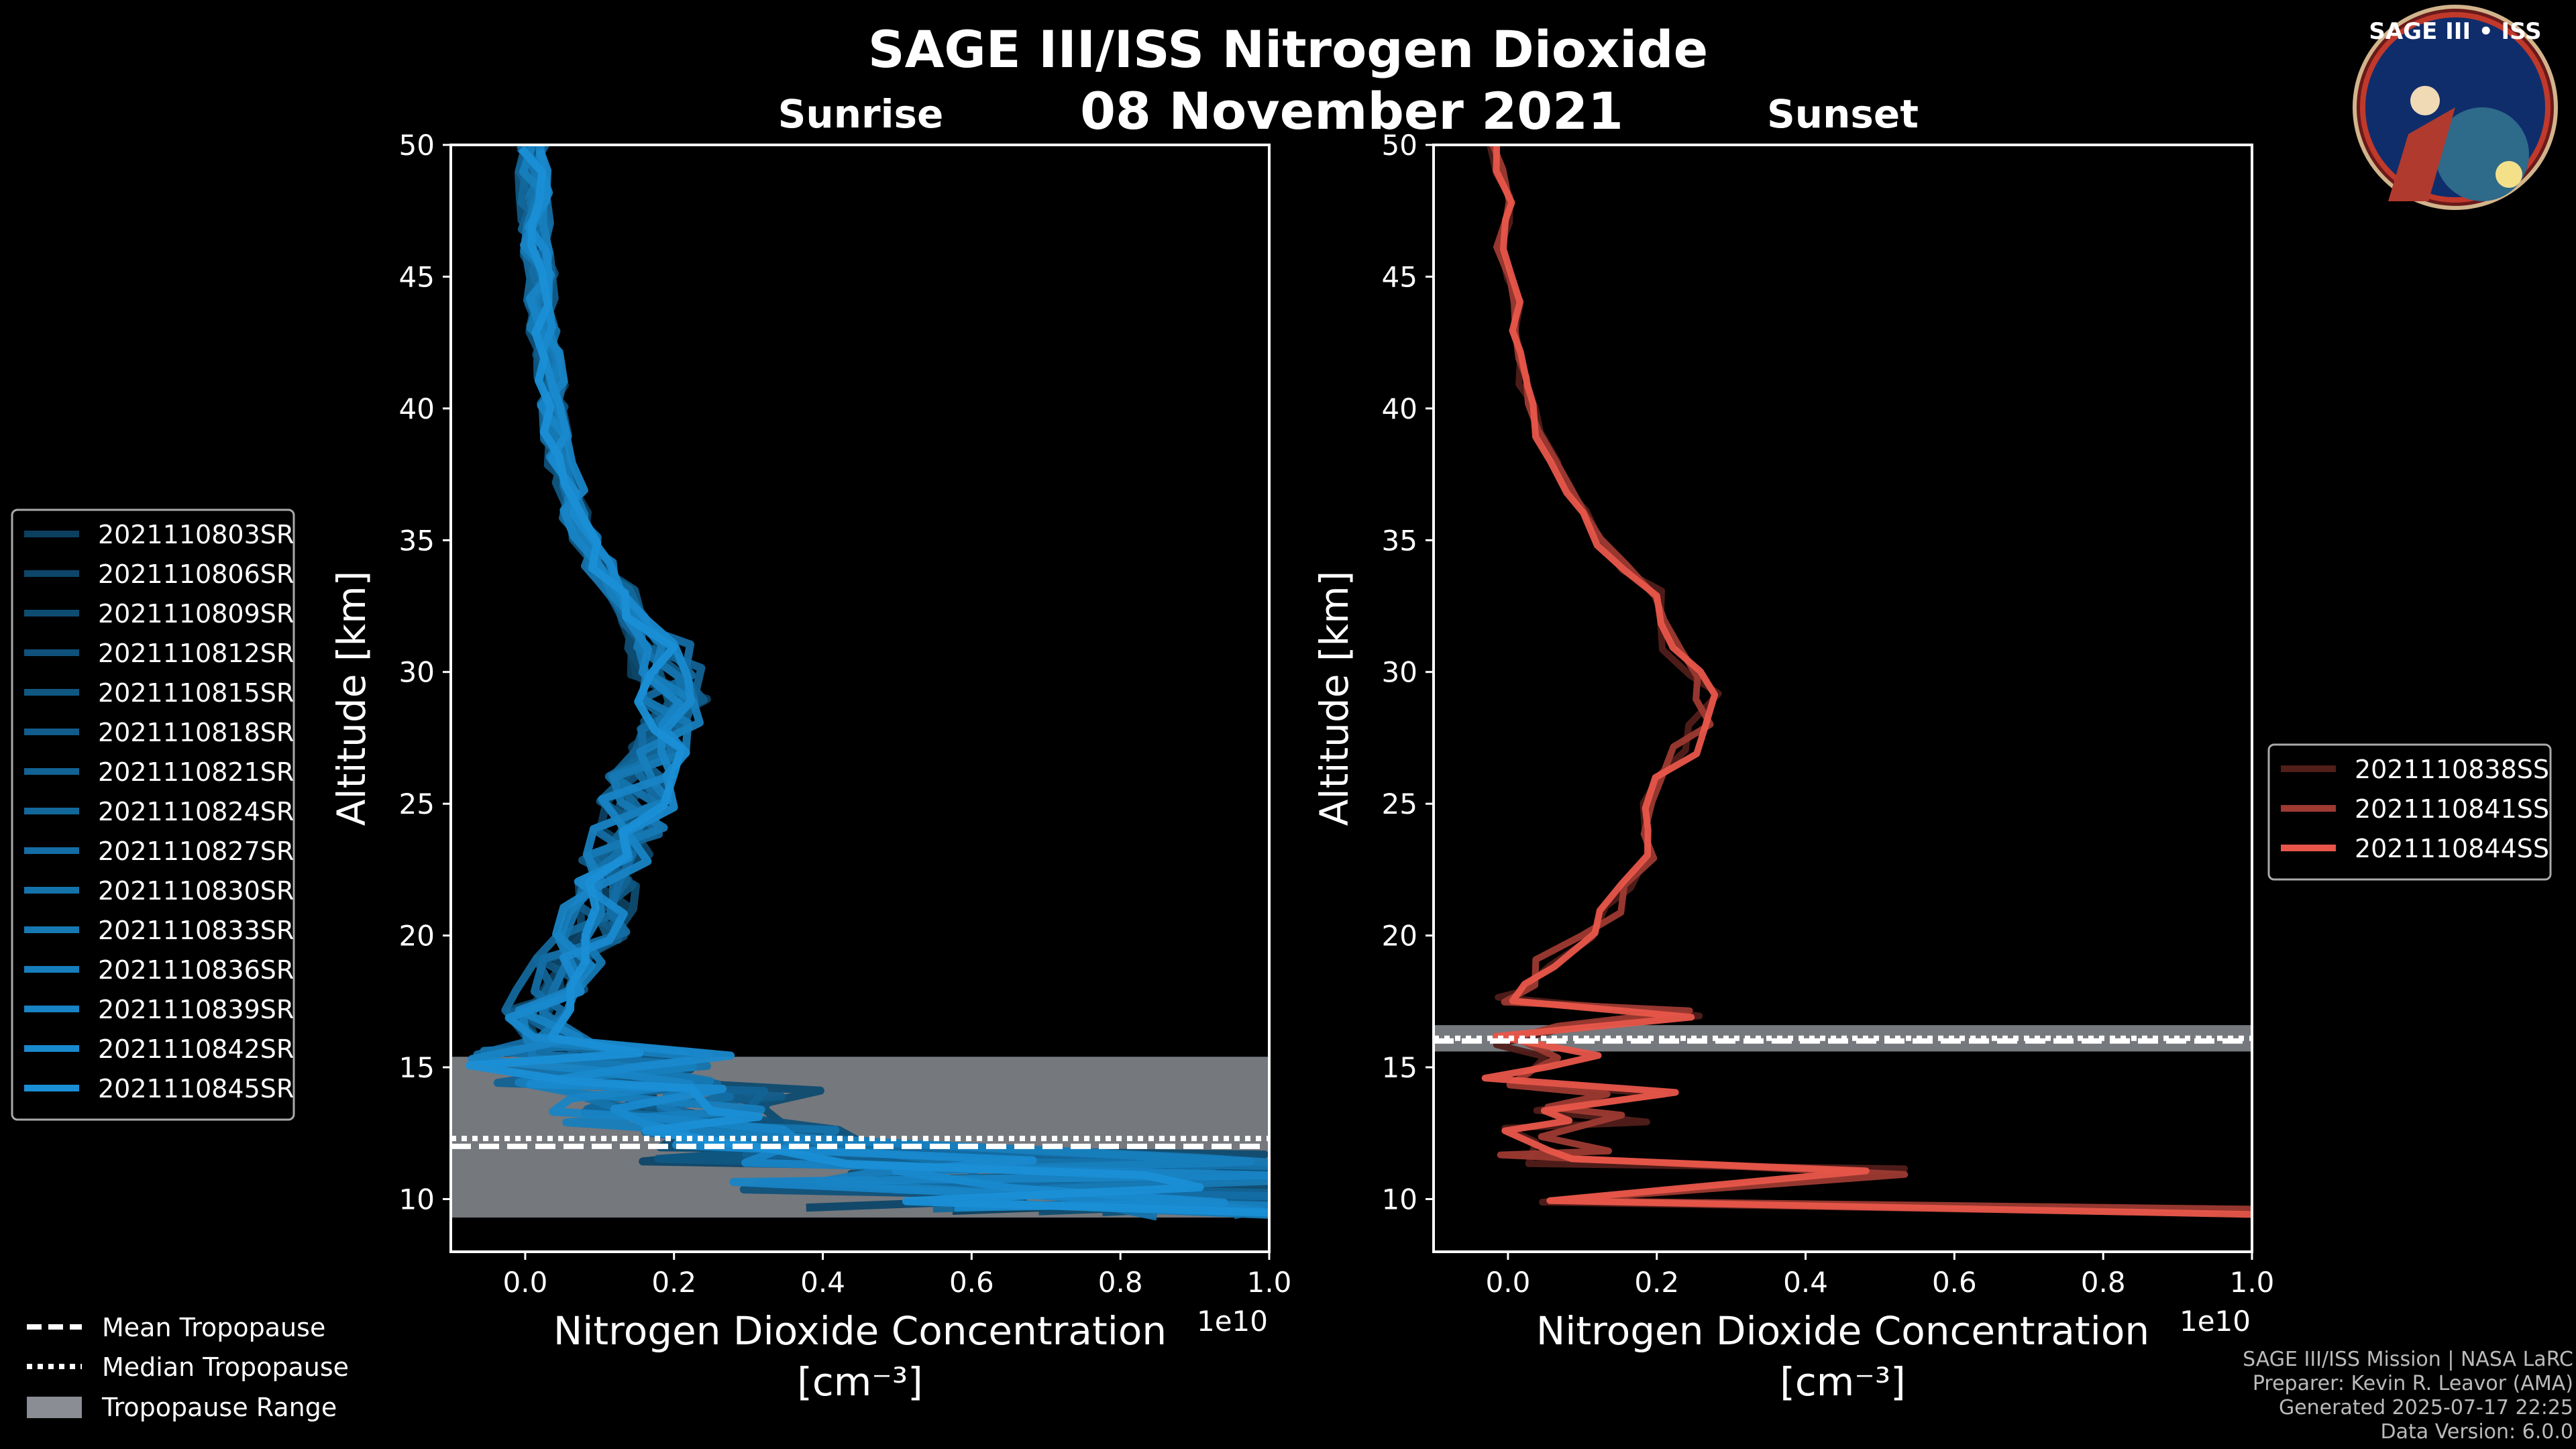 This screenshot has height=1449, width=2576. I want to click on legend-entry: 2021110806SR, so click(196, 574).